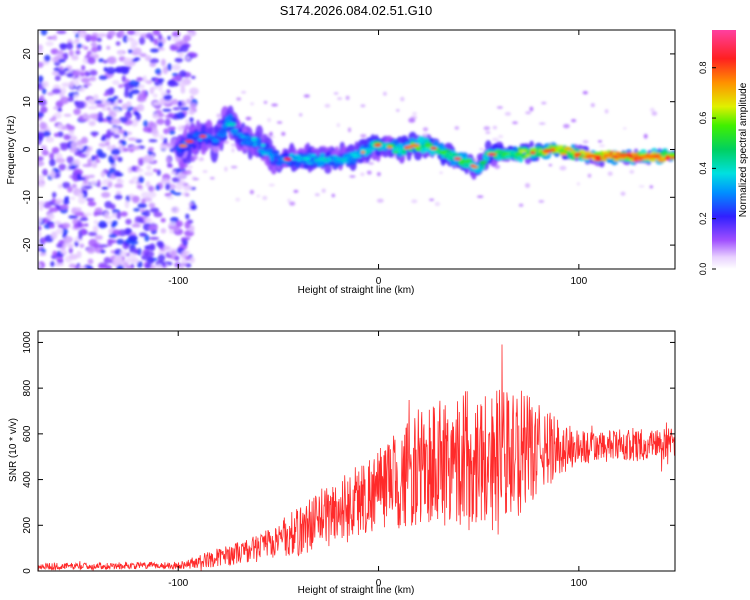 Image resolution: width=750 pixels, height=600 pixels. What do you see at coordinates (356, 10) in the screenshot?
I see `figure-title: S174.2026.084.02.51.G10` at bounding box center [356, 10].